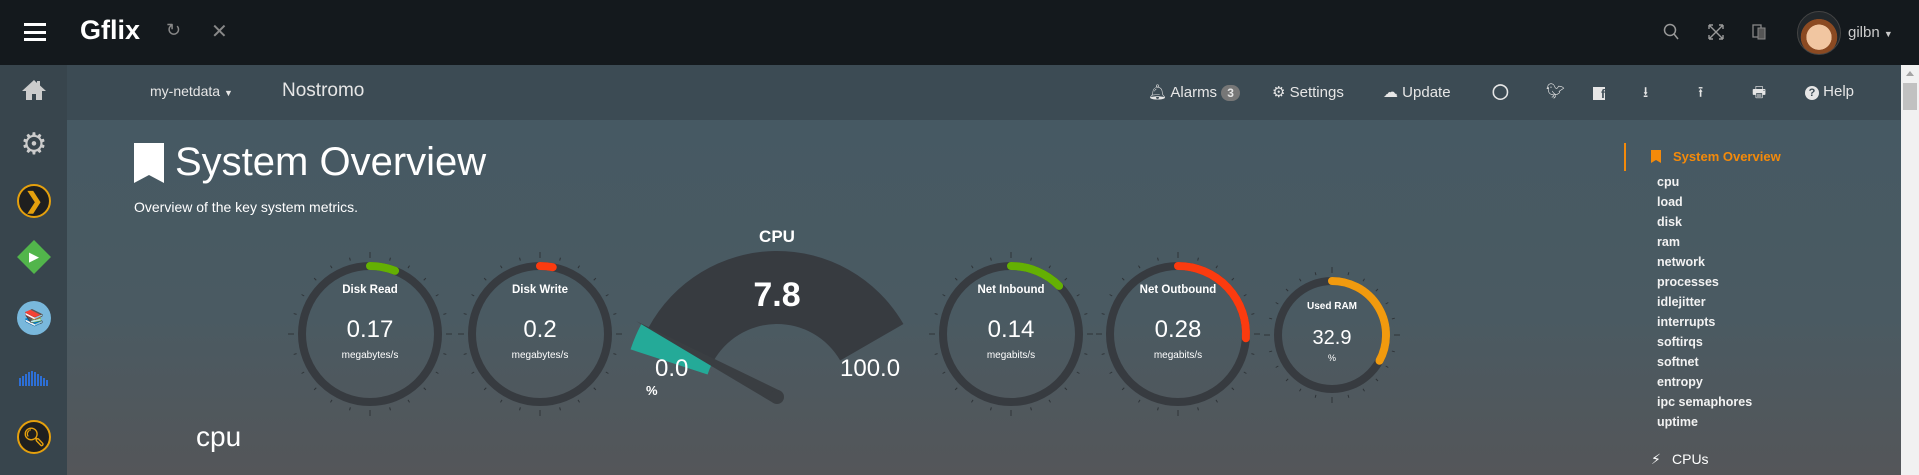 The height and width of the screenshot is (475, 1919). Describe the element at coordinates (1829, 91) in the screenshot. I see `help-button: ? Help` at that location.